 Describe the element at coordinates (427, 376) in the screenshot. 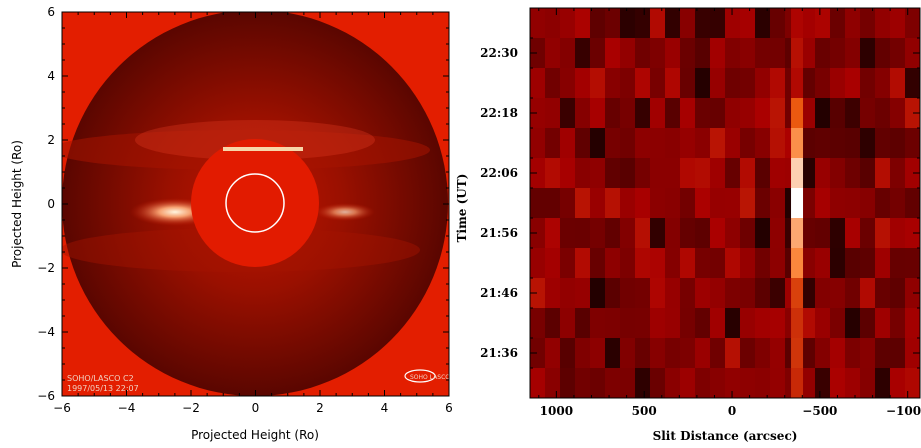

I see `lasco-logo: SOHO LASCO` at that location.